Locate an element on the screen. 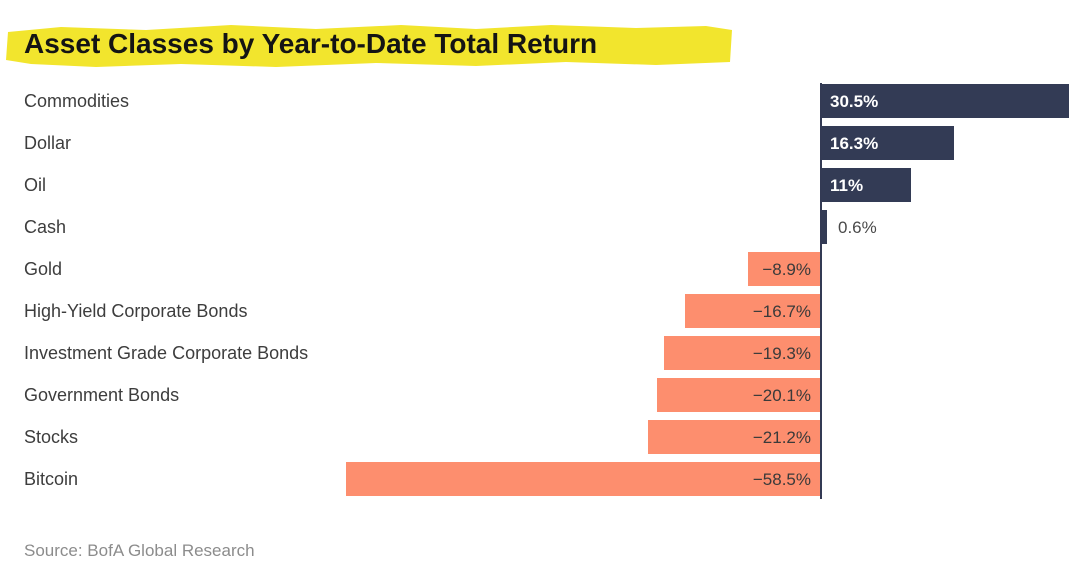 The height and width of the screenshot is (587, 1088). category-label: Dollar is located at coordinates (48, 143).